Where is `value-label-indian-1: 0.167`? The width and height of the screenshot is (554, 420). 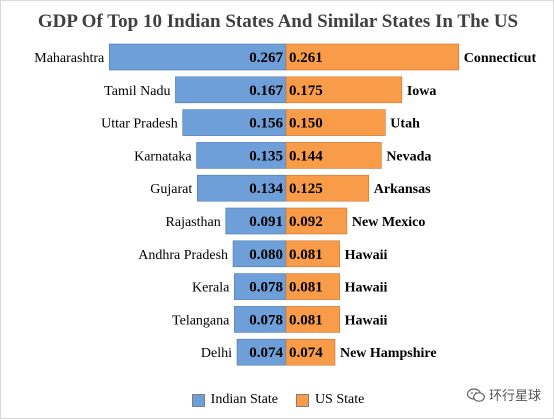 value-label-indian-1: 0.167 is located at coordinates (266, 91).